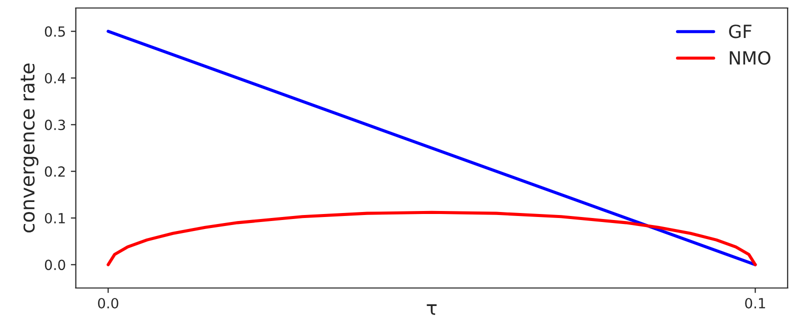 This screenshot has height=320, width=798. I want to click on x-axis-title: τ, so click(431, 309).